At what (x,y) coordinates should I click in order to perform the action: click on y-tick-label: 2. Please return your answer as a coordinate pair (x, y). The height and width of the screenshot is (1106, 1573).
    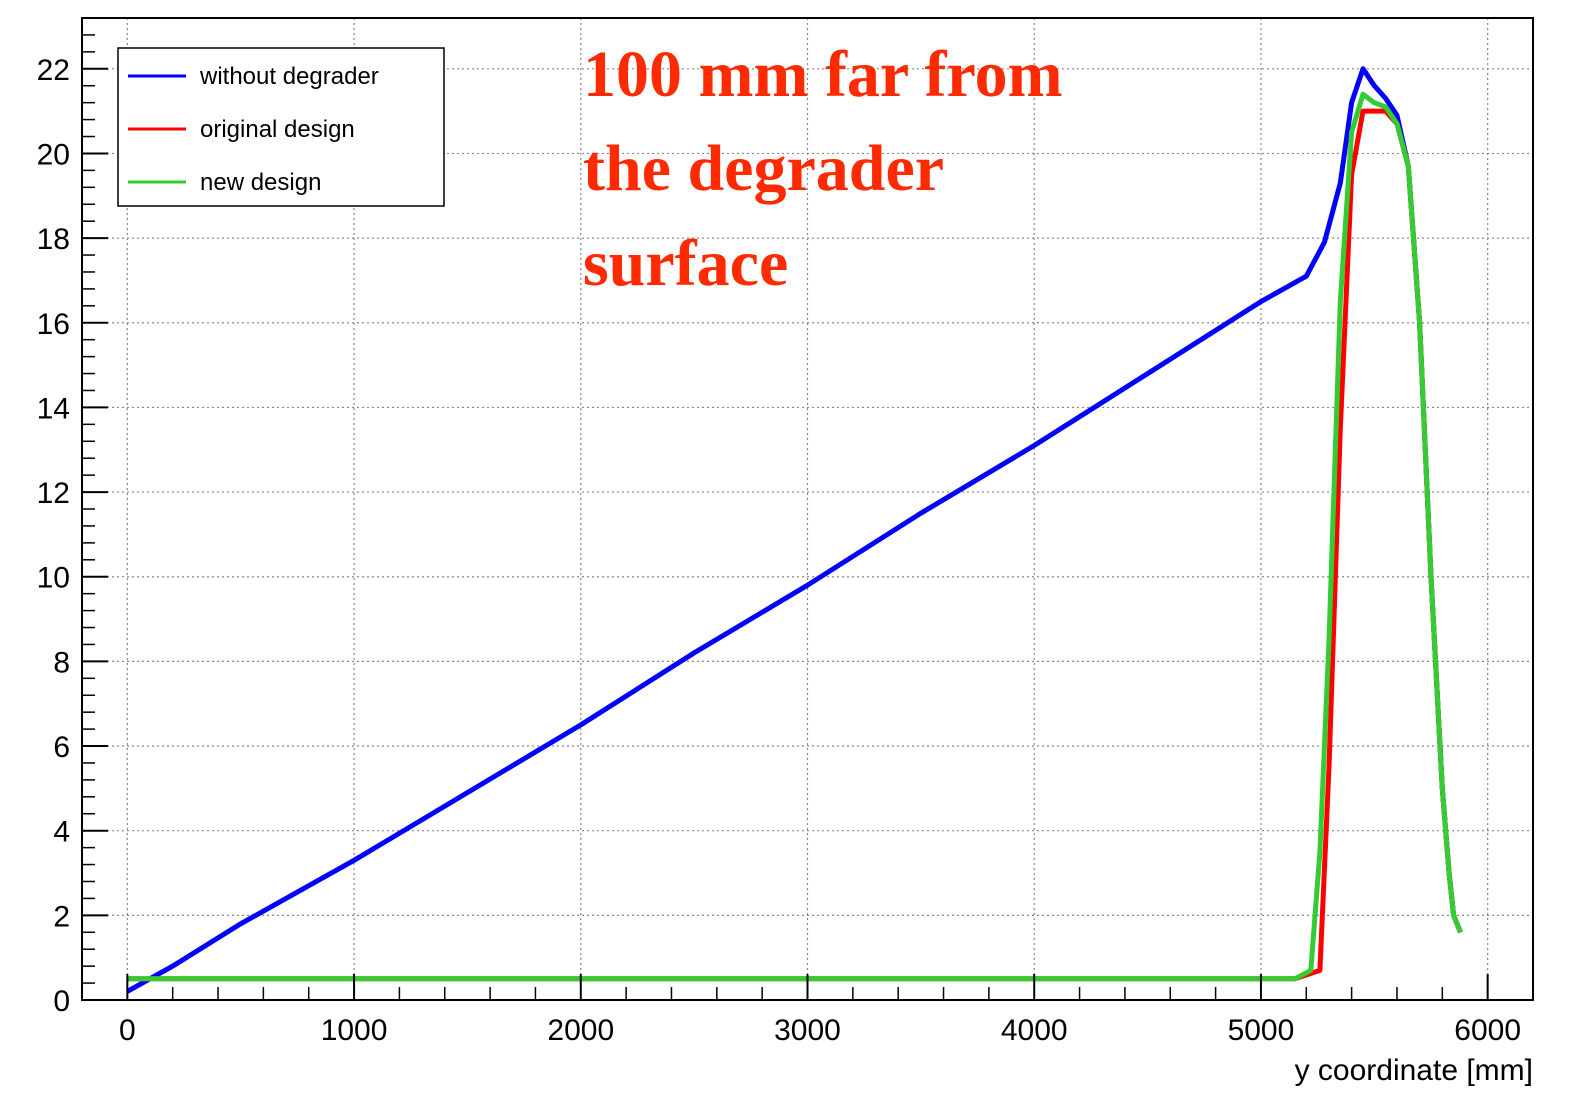
    Looking at the image, I should click on (61, 916).